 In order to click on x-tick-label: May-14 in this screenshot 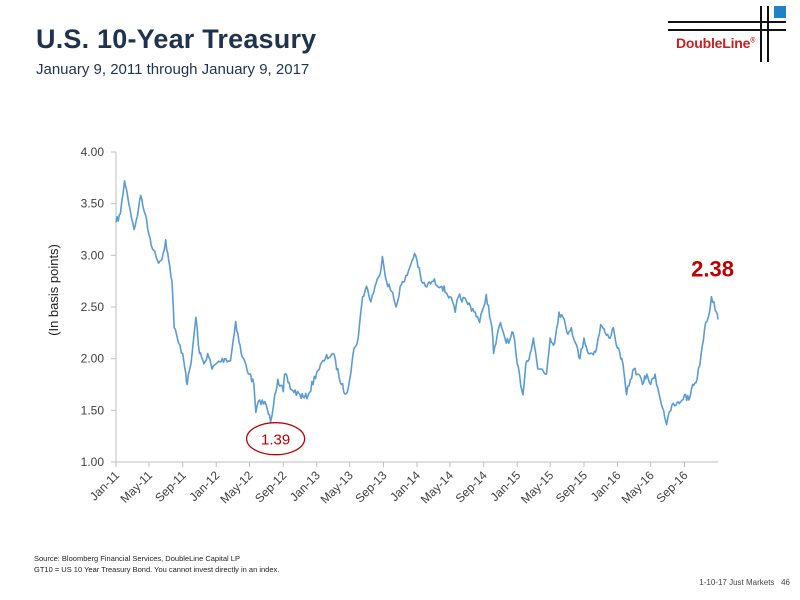, I will do `click(437, 487)`.